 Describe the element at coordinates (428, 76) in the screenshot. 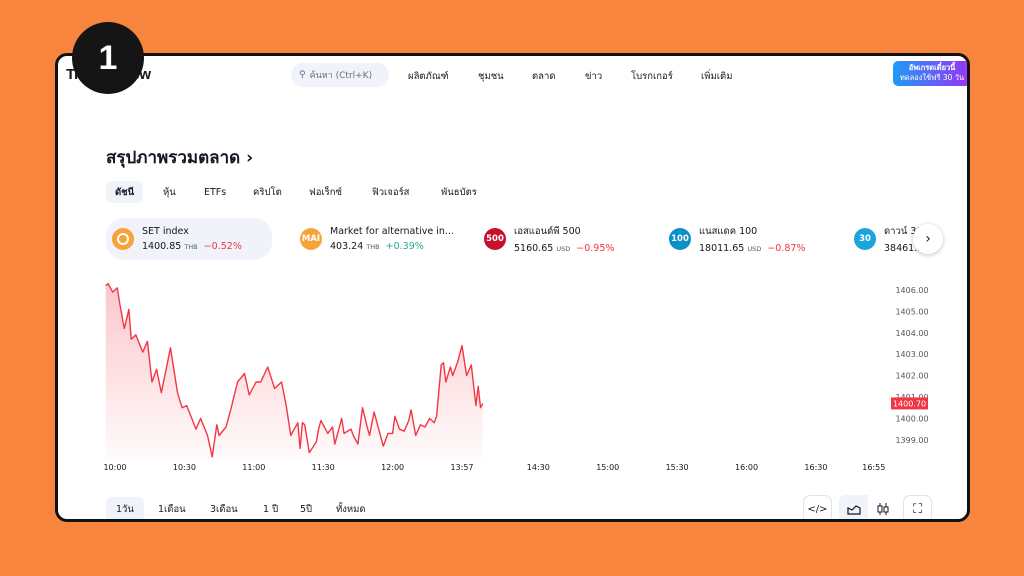

I see `nav-products: ผลิตภัณฑ์` at that location.